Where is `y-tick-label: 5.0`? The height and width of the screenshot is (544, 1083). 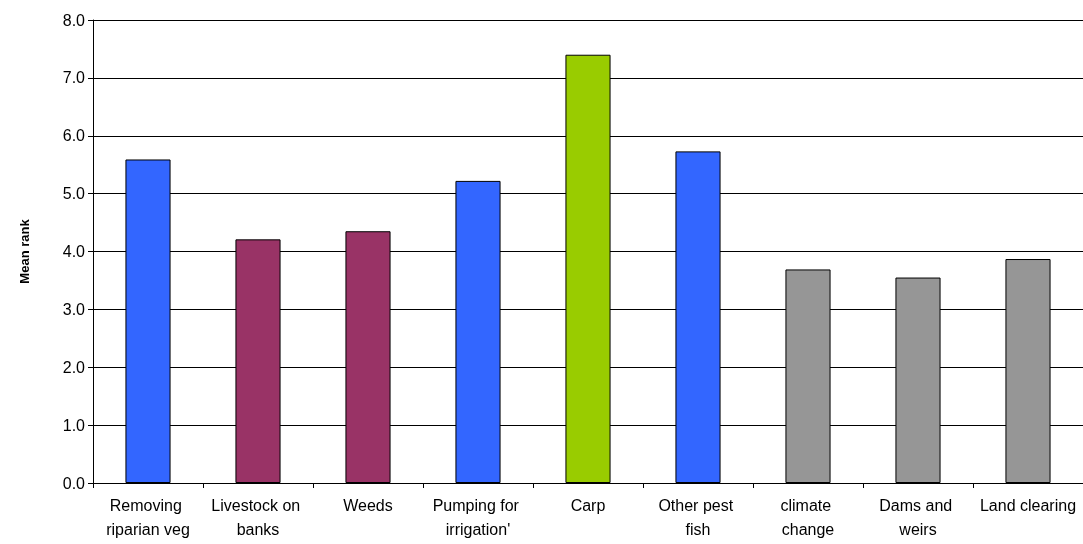 y-tick-label: 5.0 is located at coordinates (74, 194).